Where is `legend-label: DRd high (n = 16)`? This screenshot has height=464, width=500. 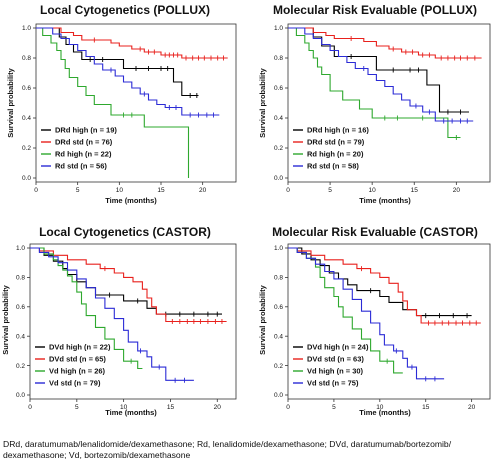 legend-label: DRd high (n = 16) is located at coordinates (338, 130).